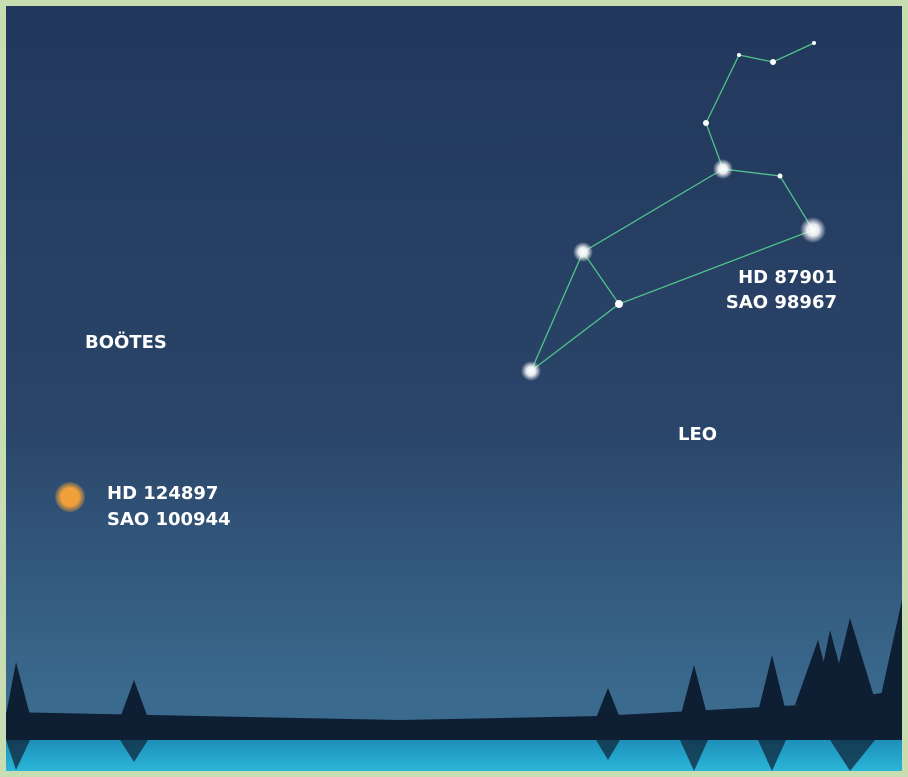 This screenshot has height=777, width=908. What do you see at coordinates (787, 277) in the screenshot?
I see `star-label: HD 87901` at bounding box center [787, 277].